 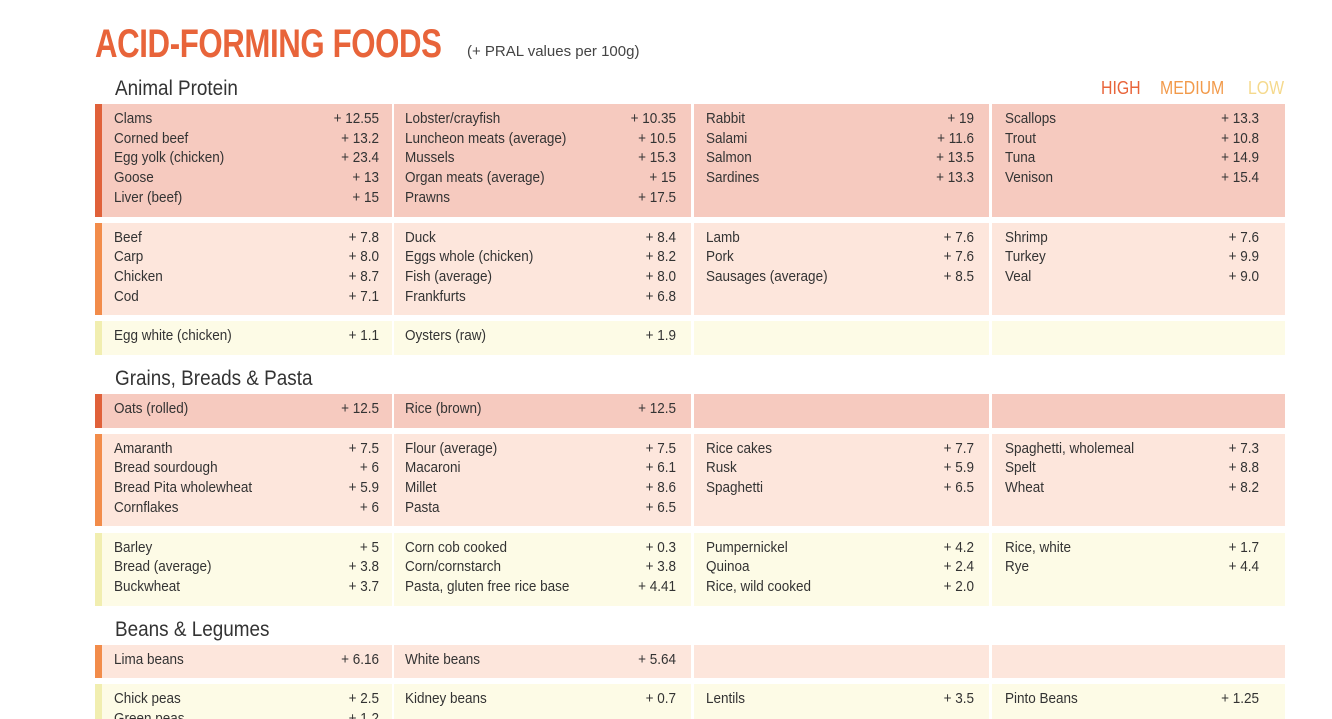 I want to click on food-name: Cod, so click(x=126, y=296).